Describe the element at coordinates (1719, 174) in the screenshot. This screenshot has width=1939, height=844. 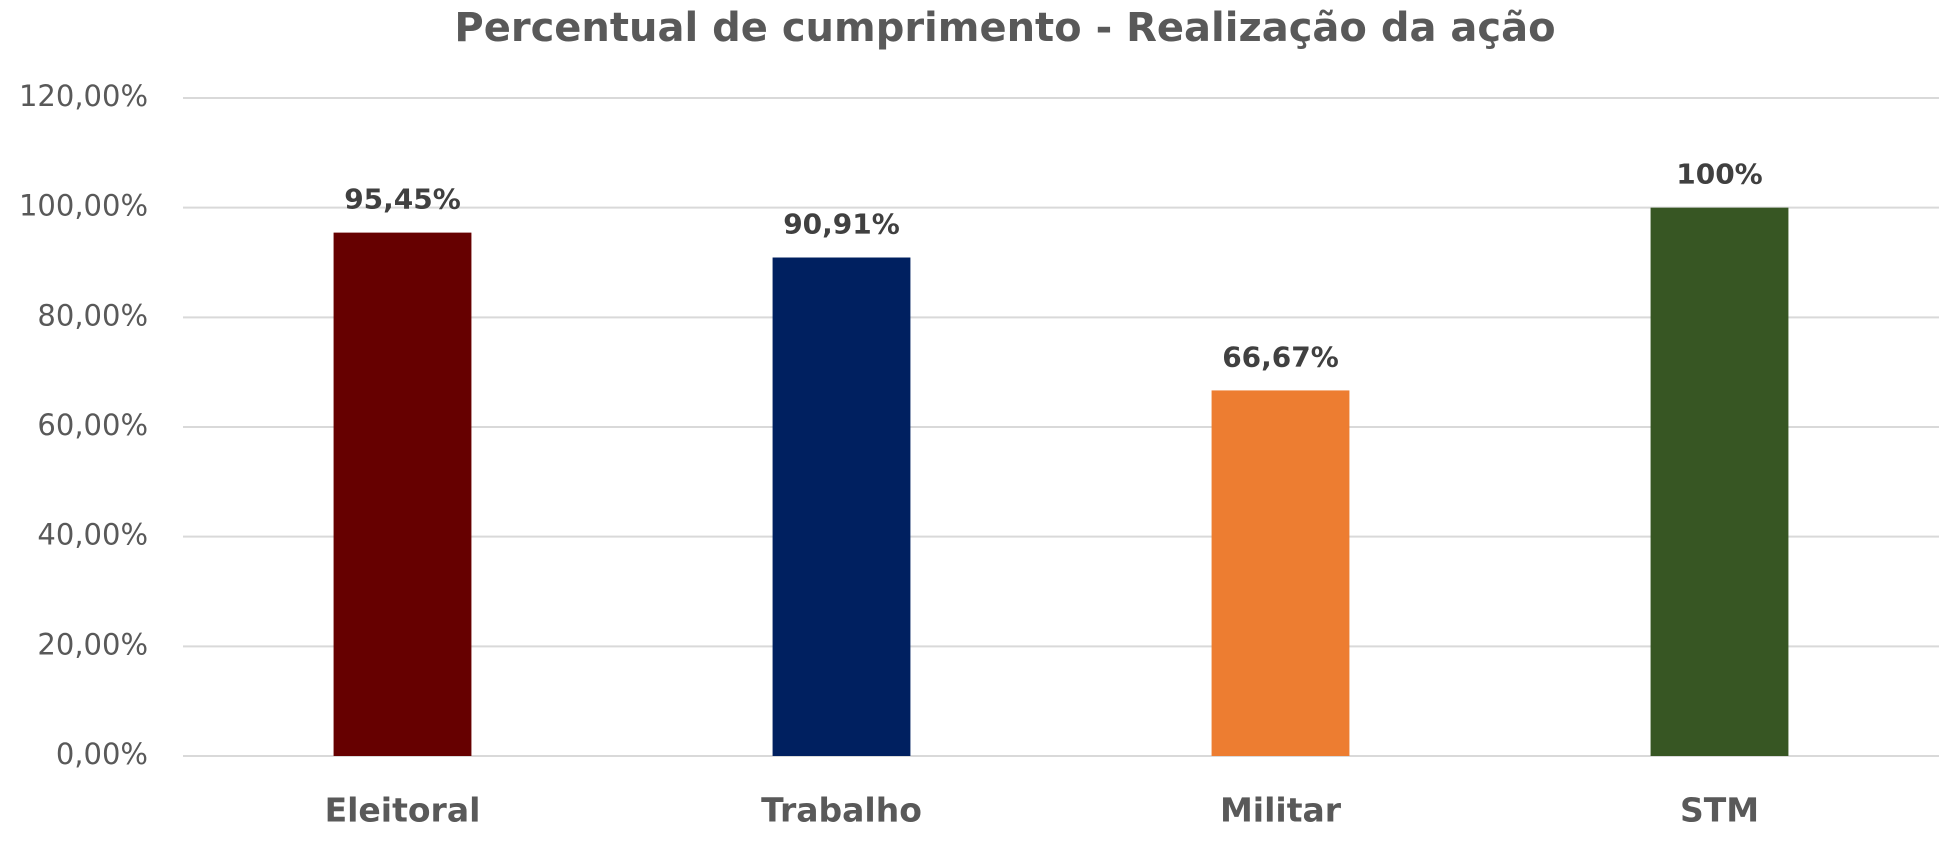
I see `value-label: 100%` at that location.